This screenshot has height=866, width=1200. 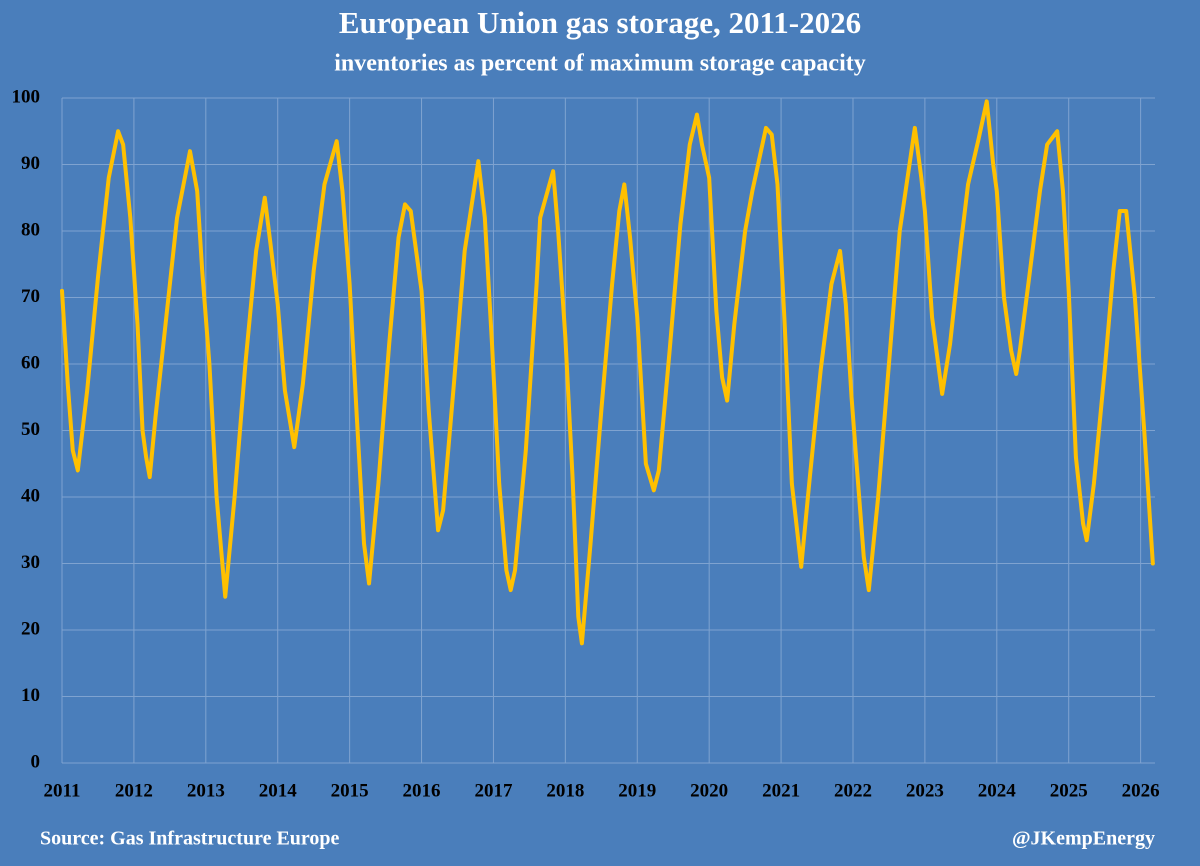 What do you see at coordinates (422, 790) in the screenshot?
I see `x-tick-label: 2016` at bounding box center [422, 790].